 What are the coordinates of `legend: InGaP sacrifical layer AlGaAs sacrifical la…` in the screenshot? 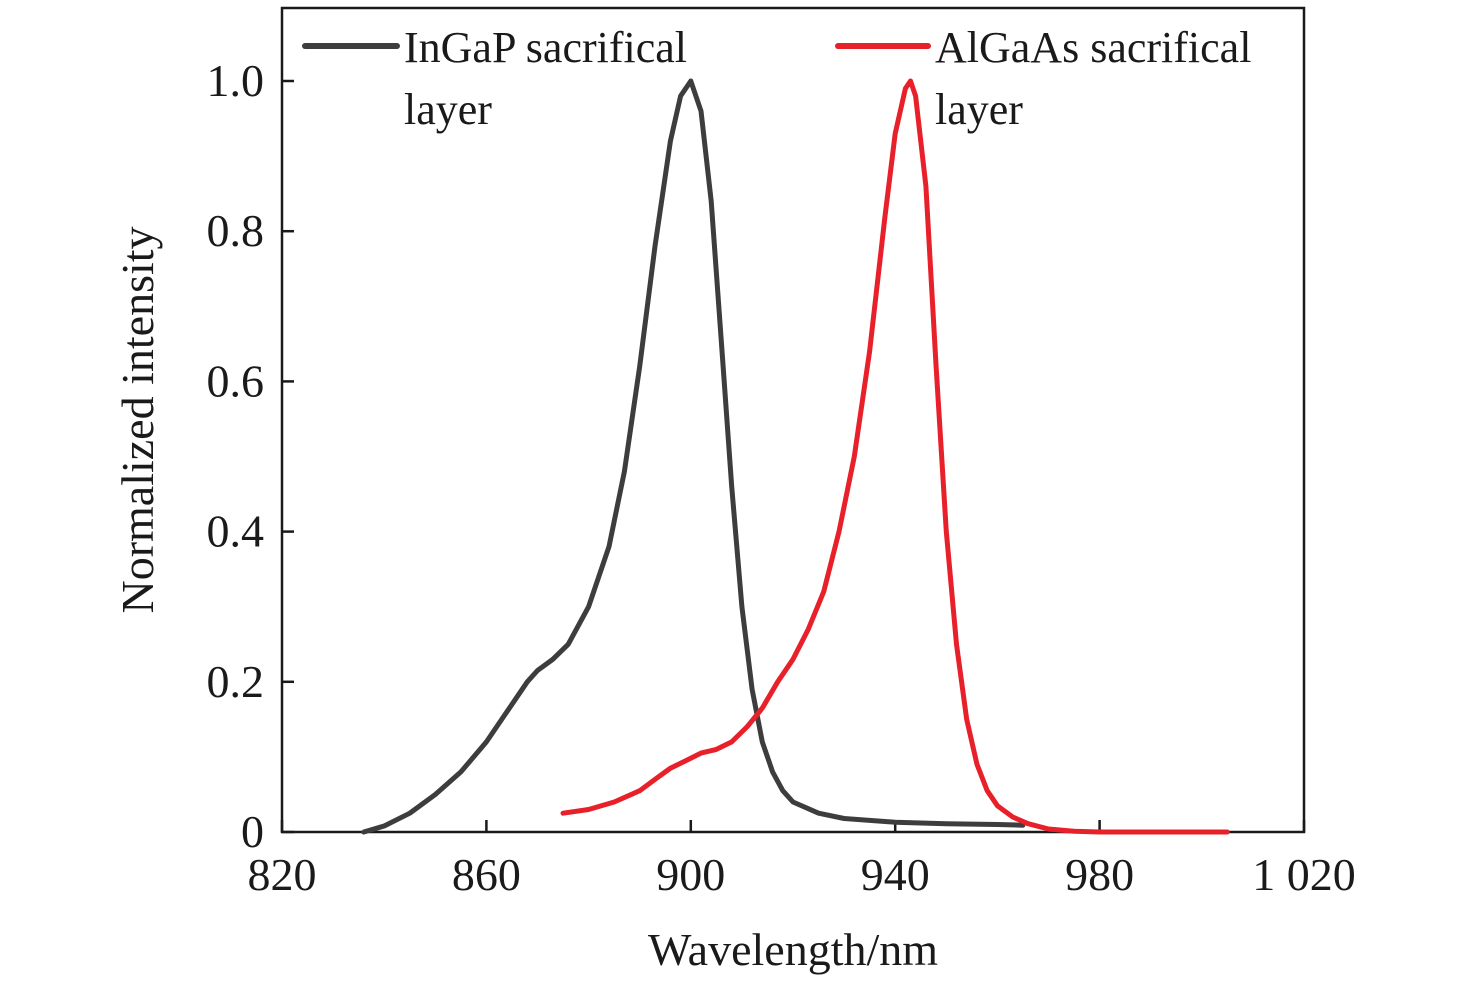 It's located at (776, 78).